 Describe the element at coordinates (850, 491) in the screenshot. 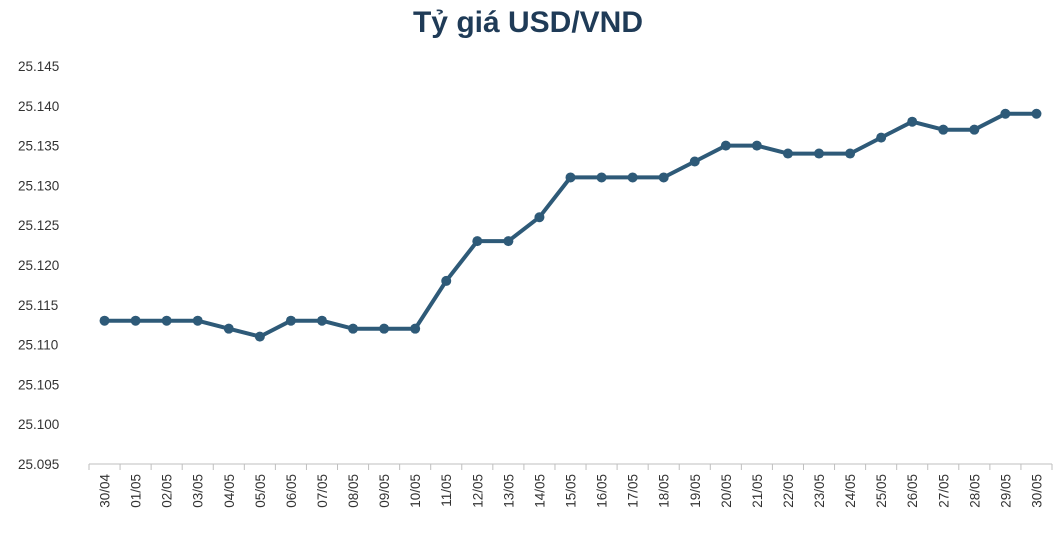

I see `x-tick-label: 24/05` at that location.